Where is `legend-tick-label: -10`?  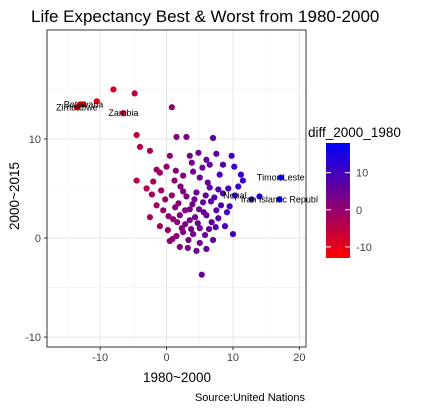 legend-tick-label: -10 is located at coordinates (364, 248).